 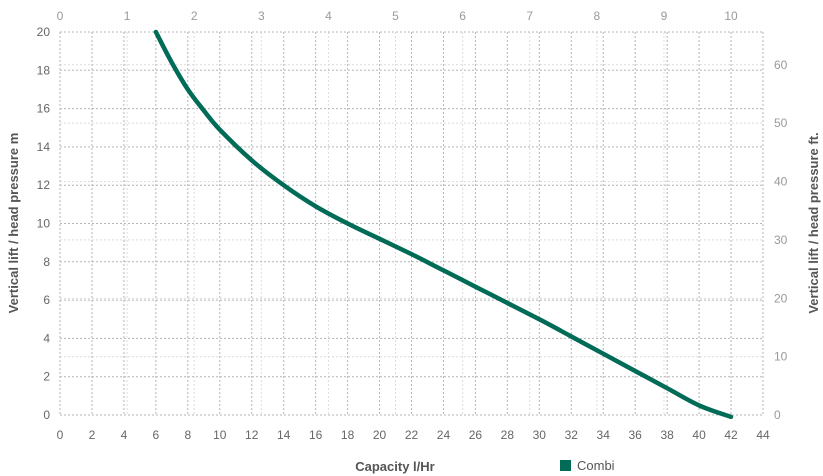 I want to click on x-axis-title: Capacity l/Hr, so click(x=394, y=466).